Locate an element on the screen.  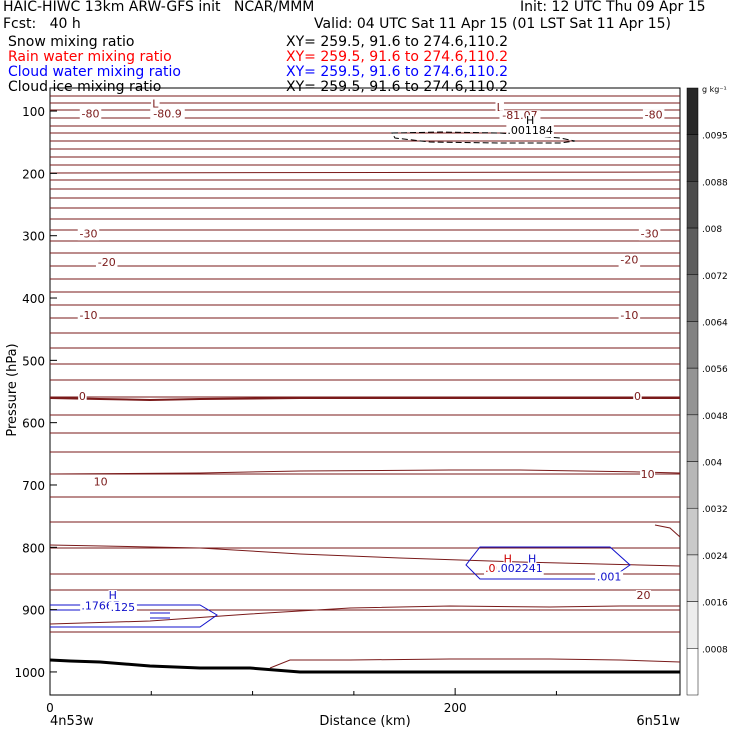
isotherm-zero-line is located at coordinates (364, 399).